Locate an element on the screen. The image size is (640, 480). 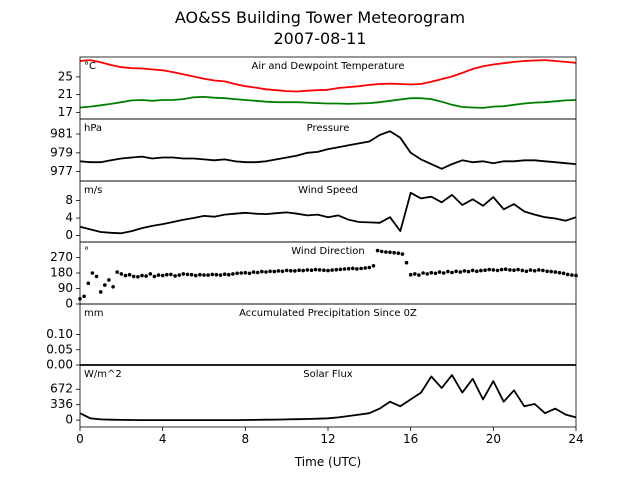
y-tick-label: 4 is located at coordinates (69, 218).